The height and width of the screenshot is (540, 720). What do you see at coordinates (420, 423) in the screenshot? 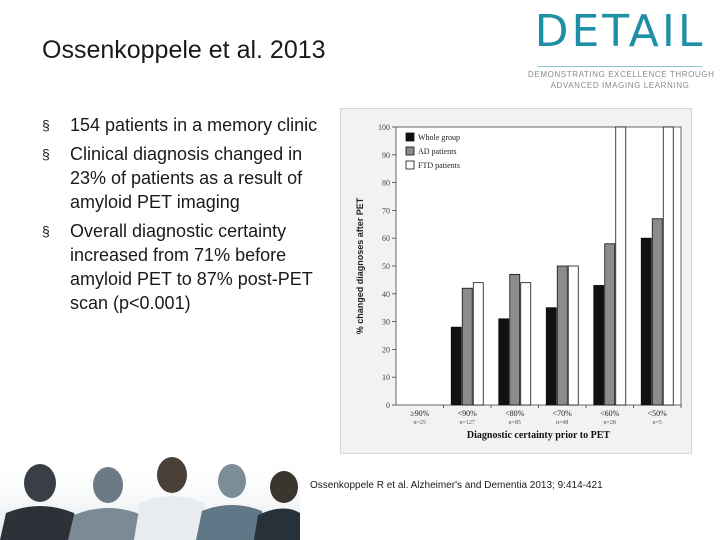
I see `x-tick-count-label: n=25` at bounding box center [420, 423].